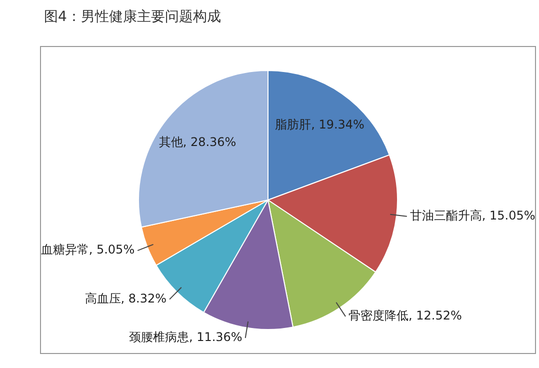 Image resolution: width=539 pixels, height=368 pixels. What do you see at coordinates (319, 125) in the screenshot?
I see `slice-label: 脂肪肝, 19.34%` at bounding box center [319, 125].